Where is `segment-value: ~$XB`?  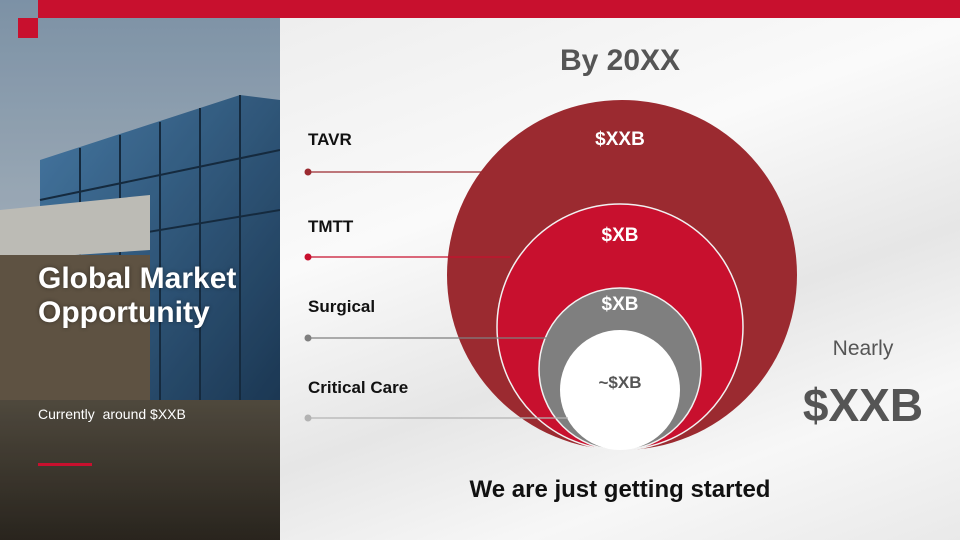 segment-value: ~$XB is located at coordinates (620, 382).